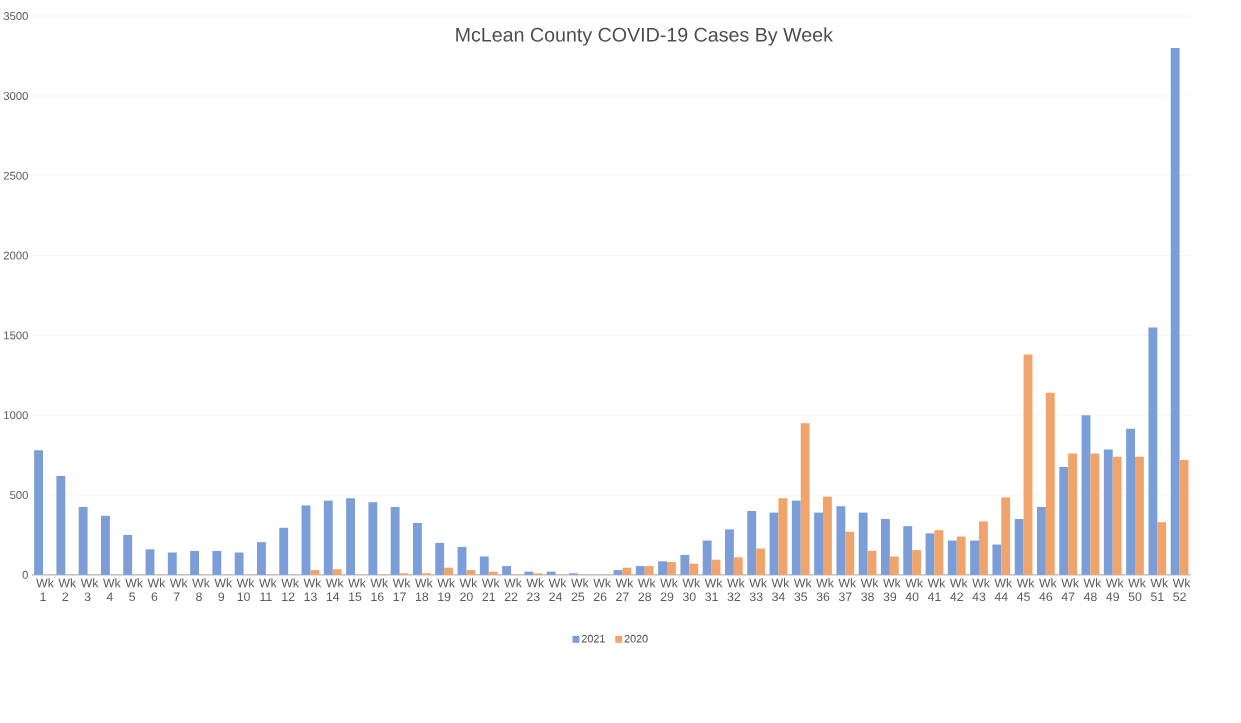 The height and width of the screenshot is (723, 1241). What do you see at coordinates (1070, 589) in the screenshot?
I see `x-tick-label: Wk 47` at bounding box center [1070, 589].